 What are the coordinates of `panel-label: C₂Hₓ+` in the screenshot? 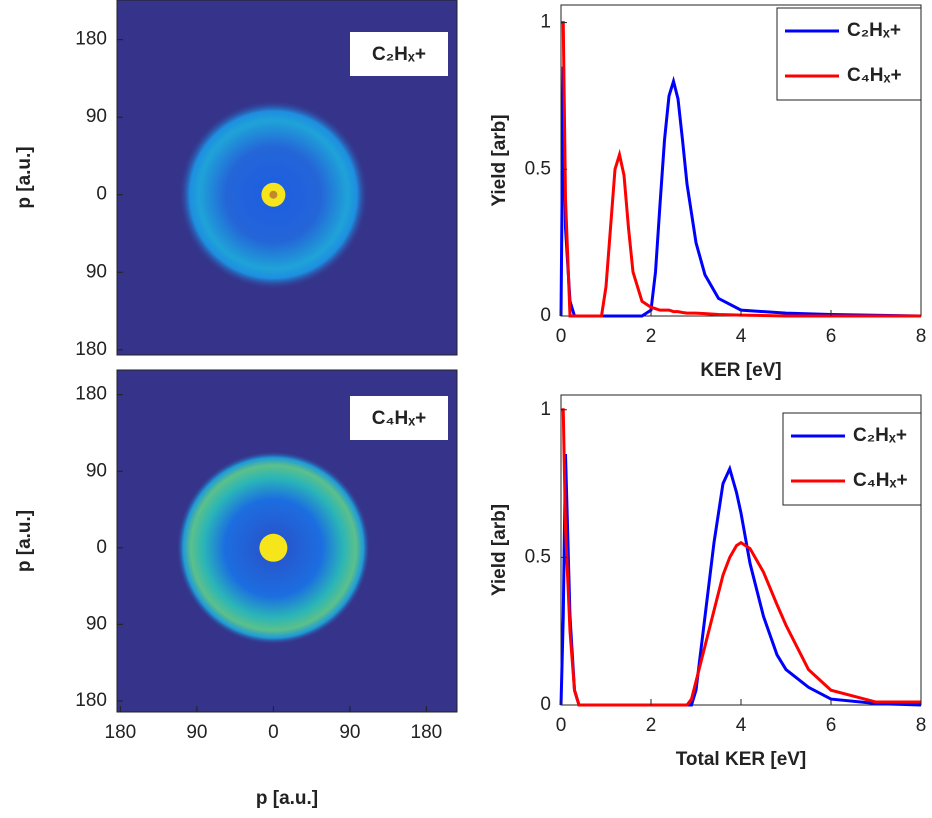 It's located at (399, 54).